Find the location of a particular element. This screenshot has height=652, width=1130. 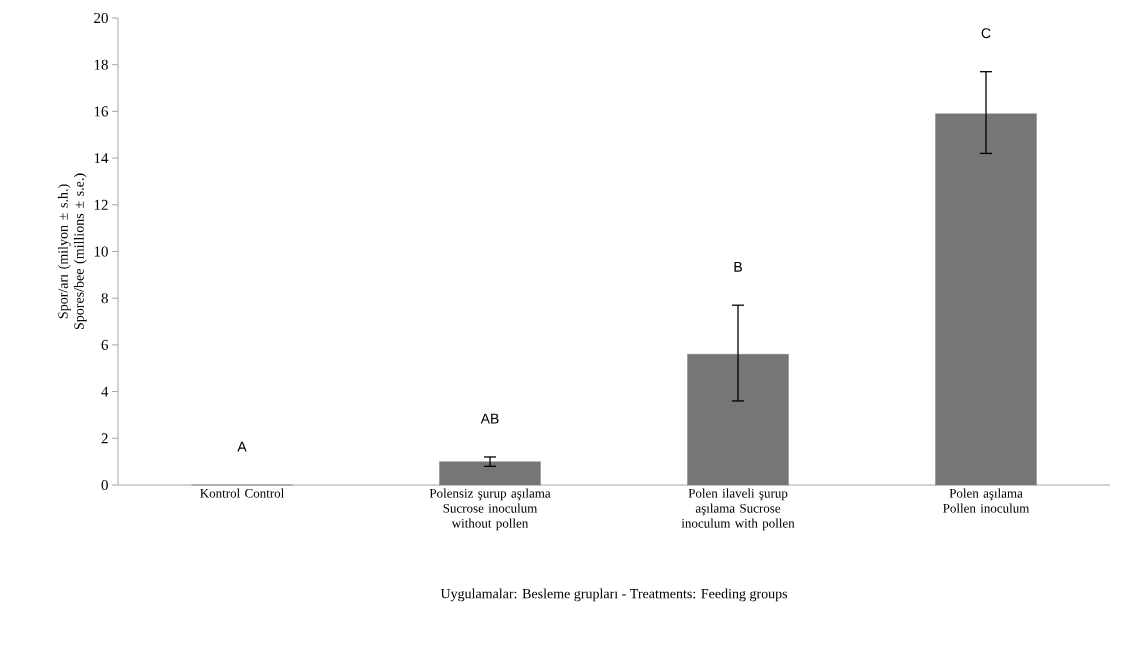

annotation: C is located at coordinates (986, 33).